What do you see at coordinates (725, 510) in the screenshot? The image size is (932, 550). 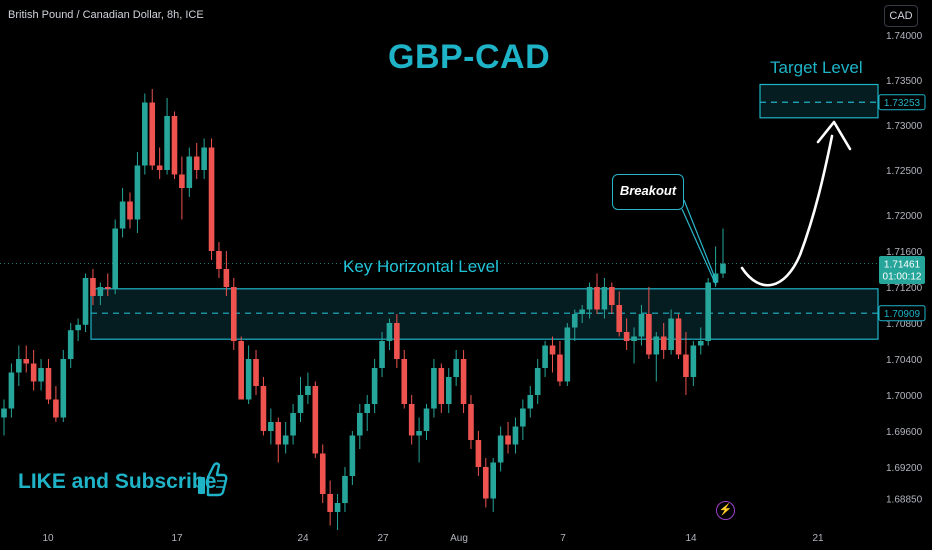 I see `lightning-icon: ⚡` at bounding box center [725, 510].